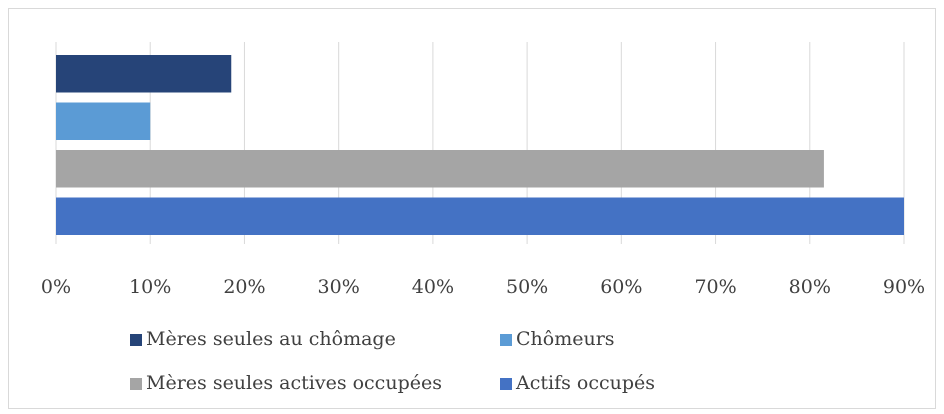  I want to click on x-tick-label: 20%, so click(244, 287).